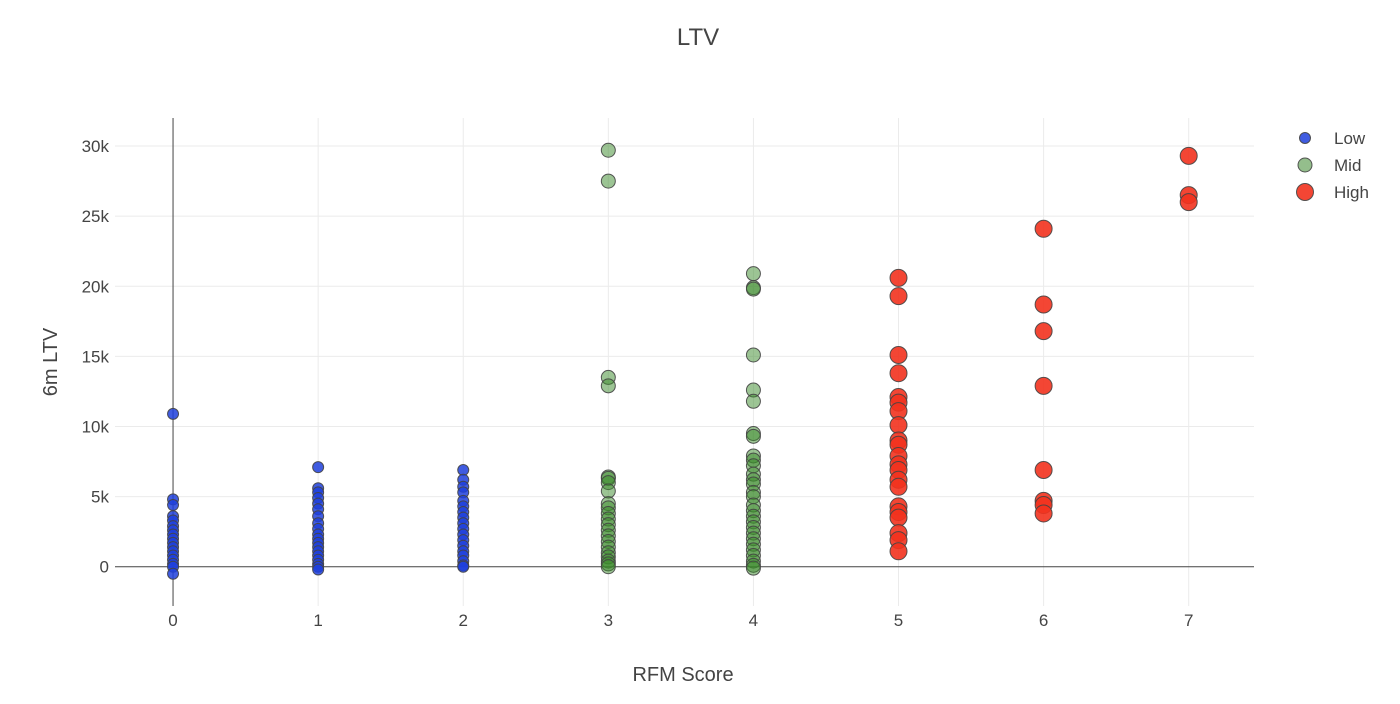  I want to click on series-low, so click(318, 493).